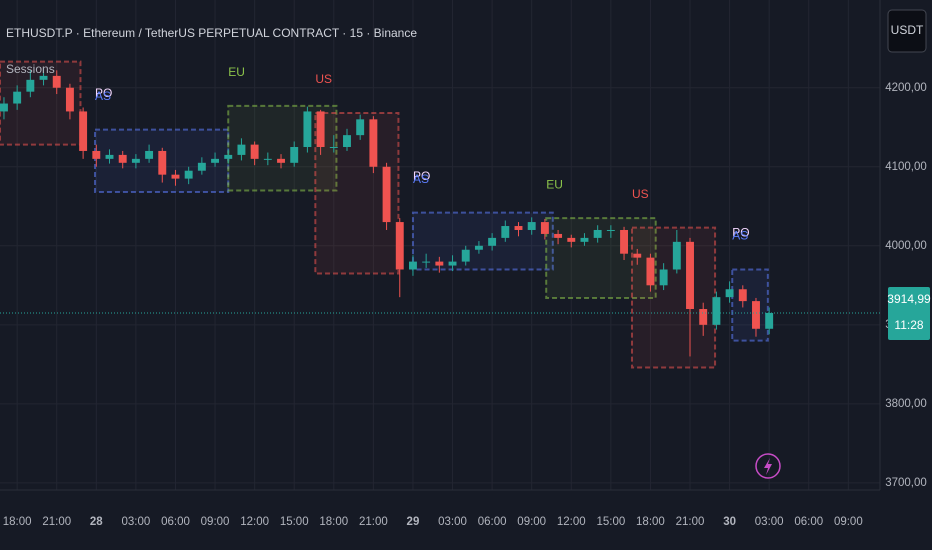 This screenshot has width=932, height=550. Describe the element at coordinates (906, 167) in the screenshot. I see `y-tick-label: 4100,00` at that location.